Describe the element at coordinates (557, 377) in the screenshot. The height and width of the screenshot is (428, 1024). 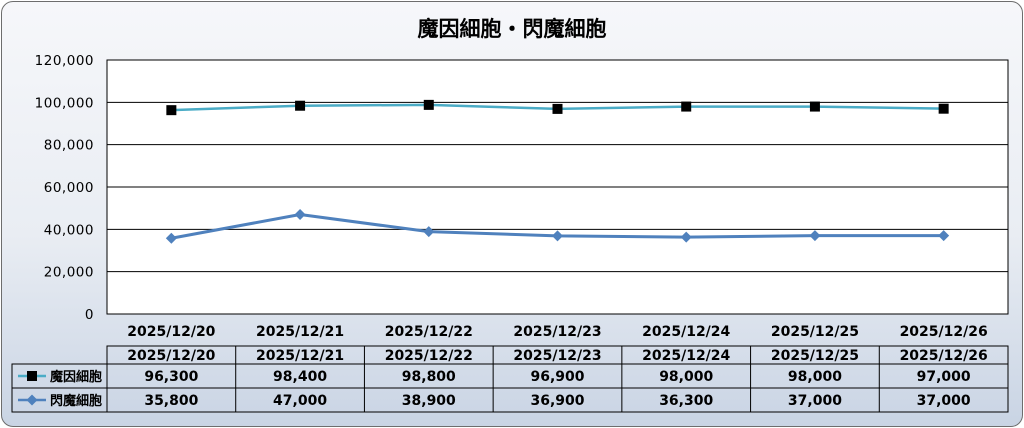
I see `data-table-value-cell: 96,900` at that location.